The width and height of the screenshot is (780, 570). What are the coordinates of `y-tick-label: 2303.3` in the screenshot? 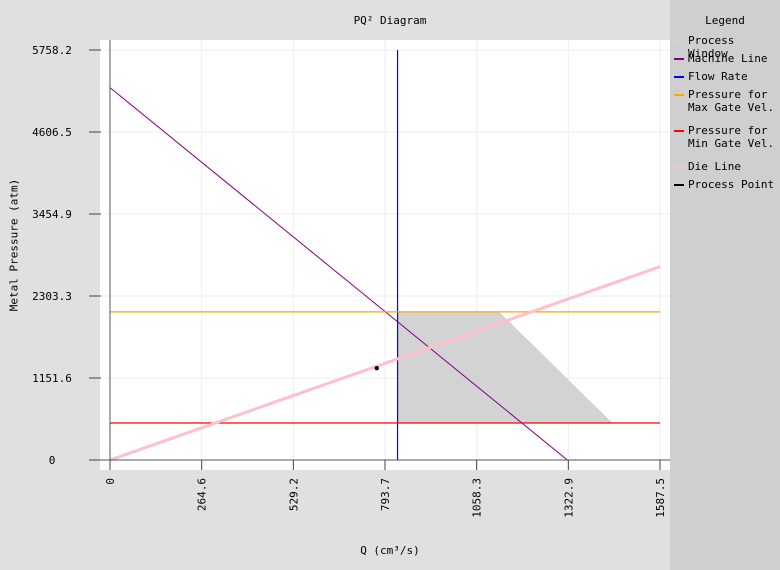 It's located at (52, 296).